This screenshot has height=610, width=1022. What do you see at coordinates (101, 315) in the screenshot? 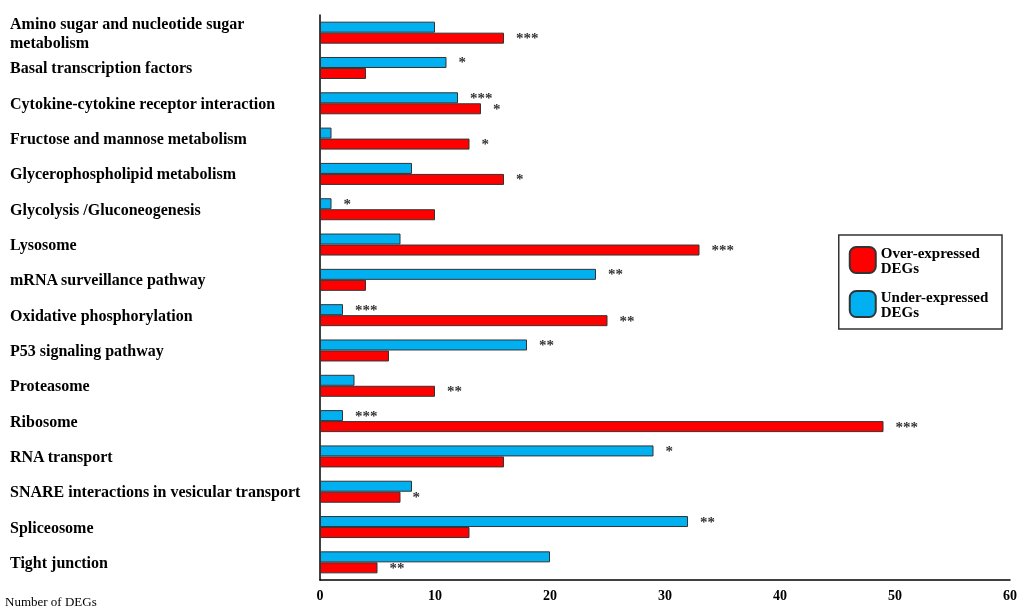
I see `y-tick-label: Oxidative phosphorylation` at bounding box center [101, 315].